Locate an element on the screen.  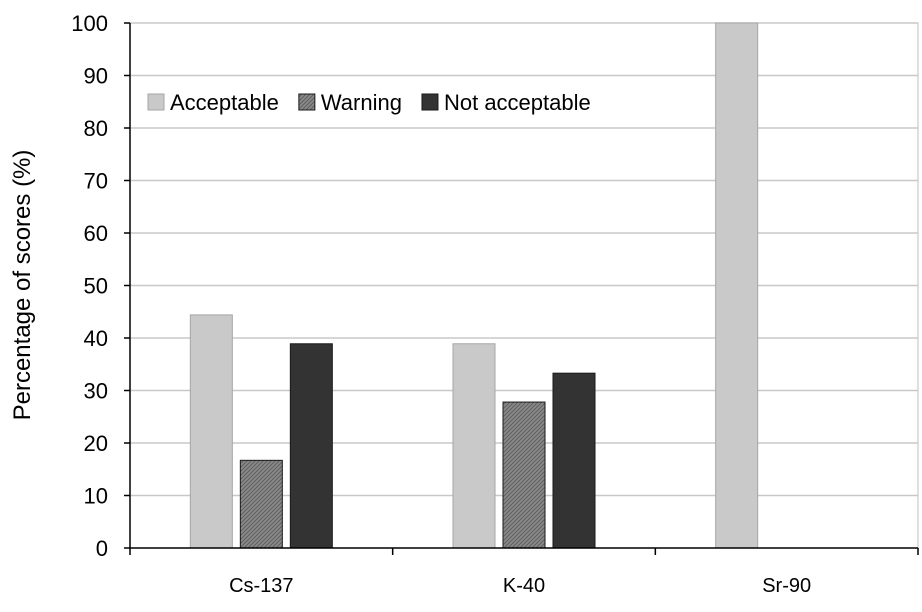
y-tick-label: 90 is located at coordinates (96, 76).